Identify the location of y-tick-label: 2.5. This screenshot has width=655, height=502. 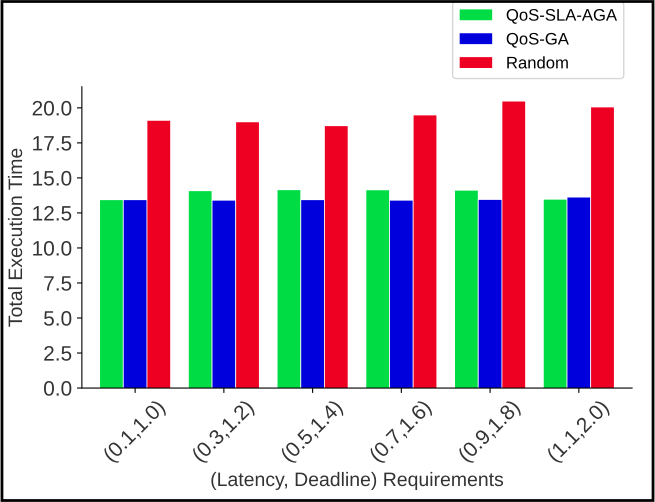
(58, 353).